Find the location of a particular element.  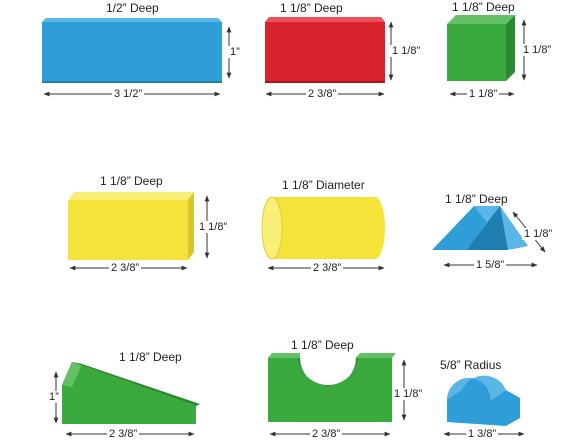

yellow-cylinder-diameter-label: 1 1/8” Diameter is located at coordinates (323, 185).